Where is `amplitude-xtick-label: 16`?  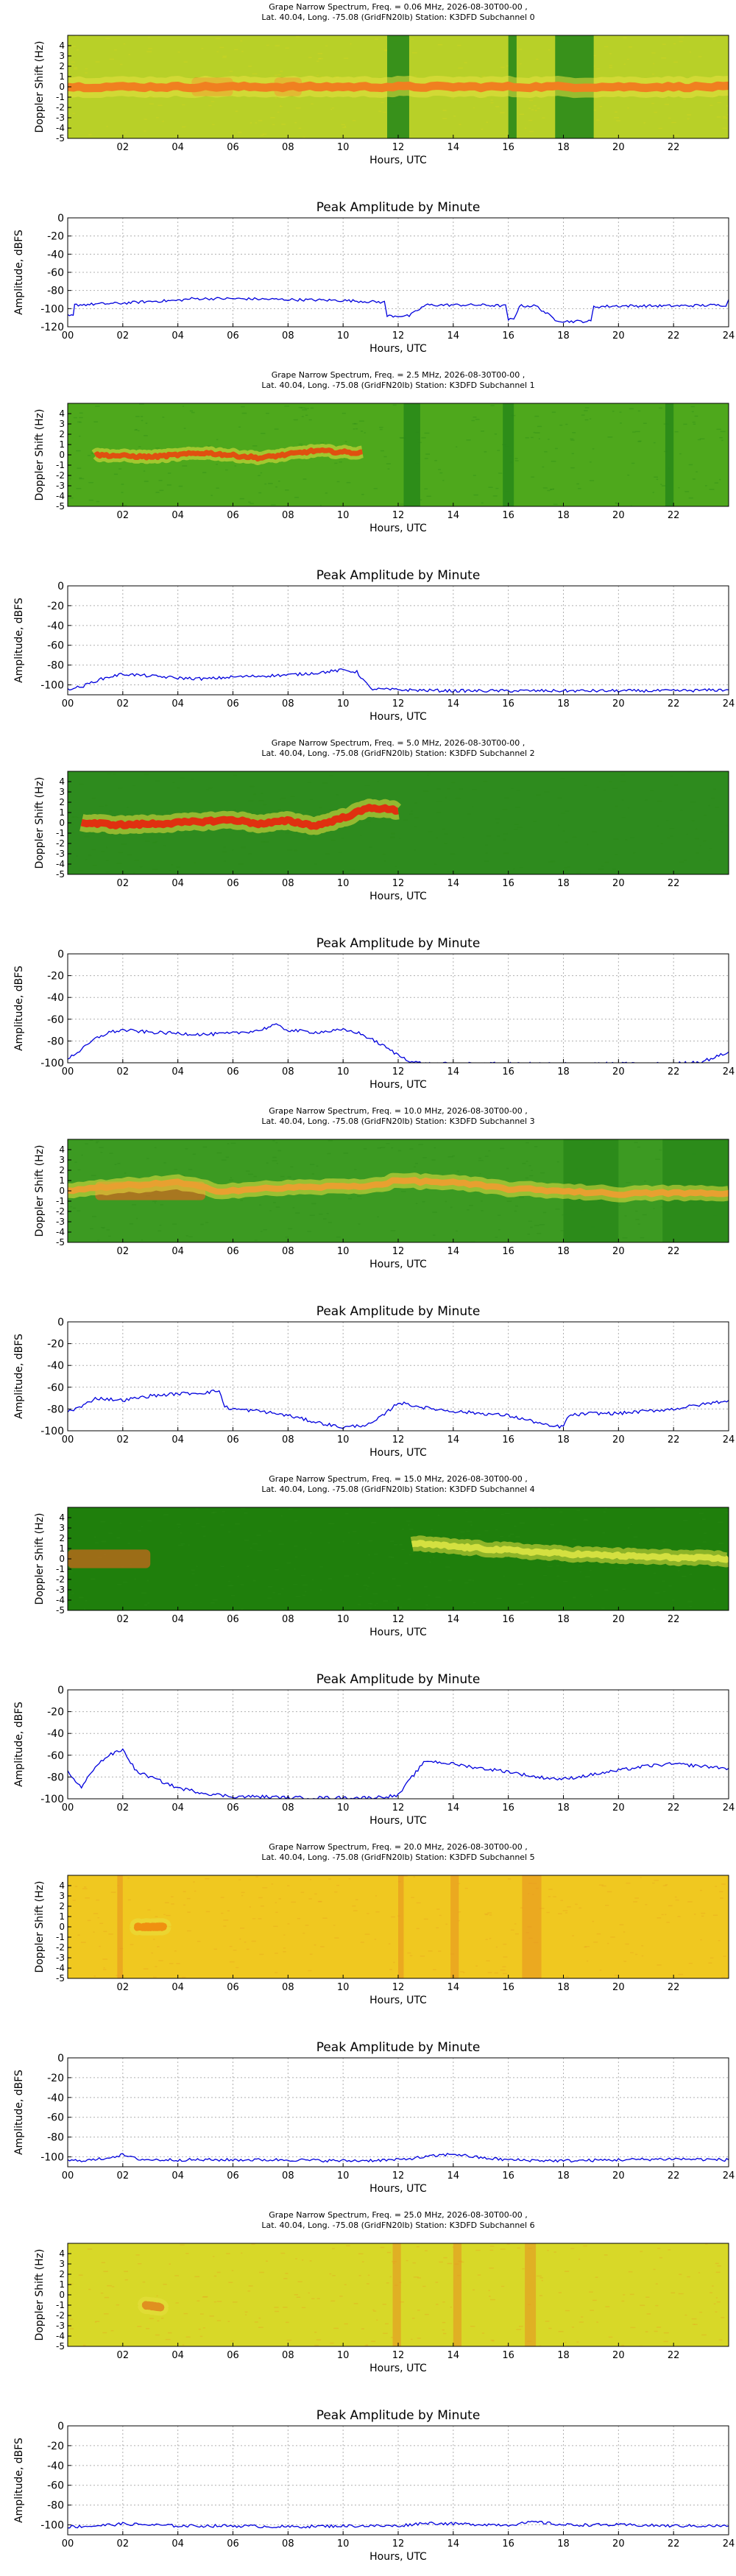 amplitude-xtick-label: 16 is located at coordinates (508, 1440).